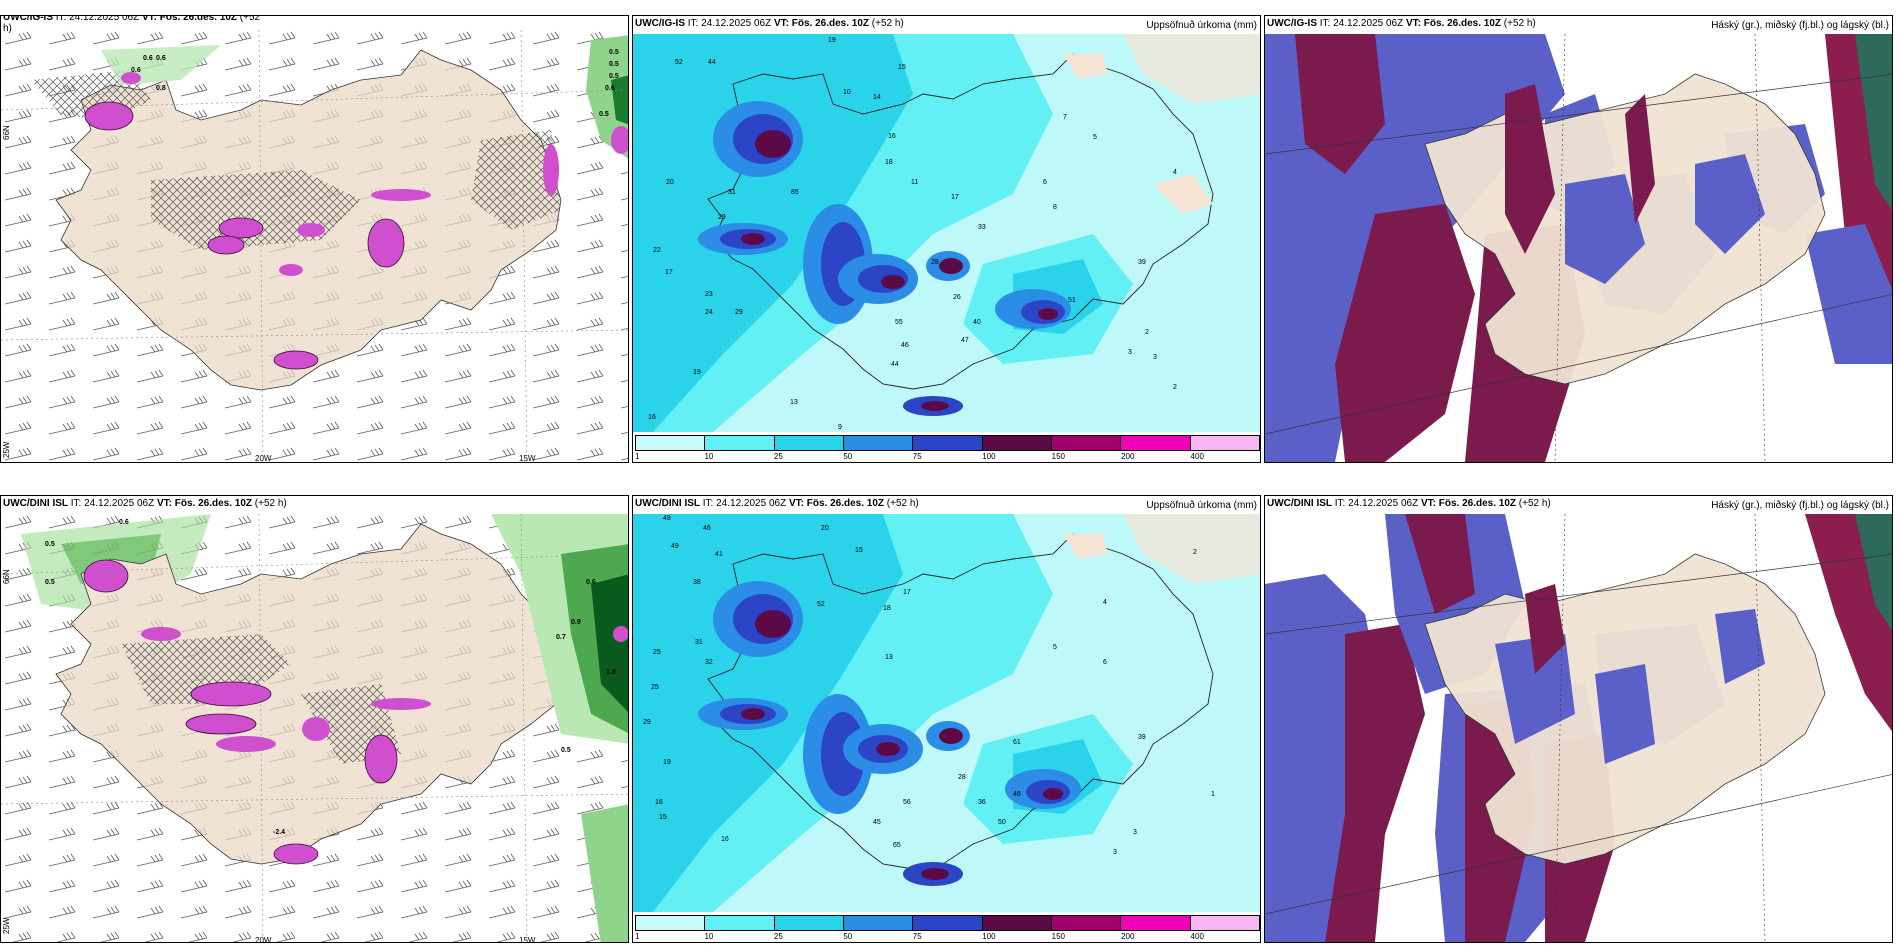  What do you see at coordinates (957, 297) in the screenshot?
I see `precip-value: 26` at bounding box center [957, 297].